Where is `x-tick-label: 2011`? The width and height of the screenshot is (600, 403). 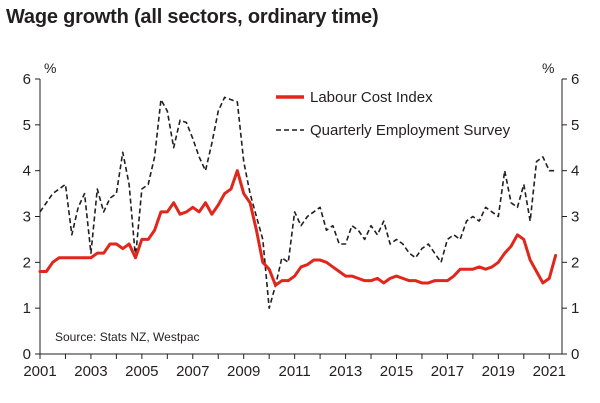
x-tick-label: 2011 is located at coordinates (295, 371).